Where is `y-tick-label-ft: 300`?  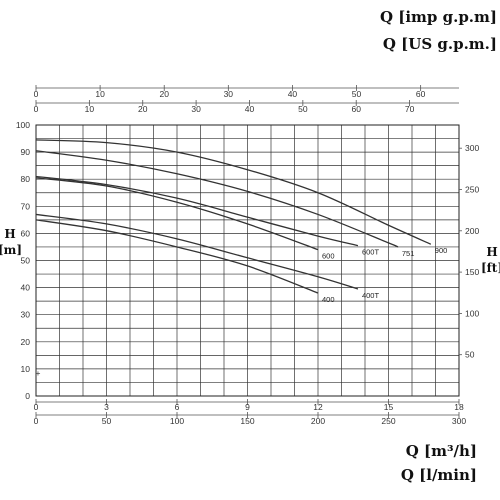
y-tick-label-ft: 300 is located at coordinates (472, 148).